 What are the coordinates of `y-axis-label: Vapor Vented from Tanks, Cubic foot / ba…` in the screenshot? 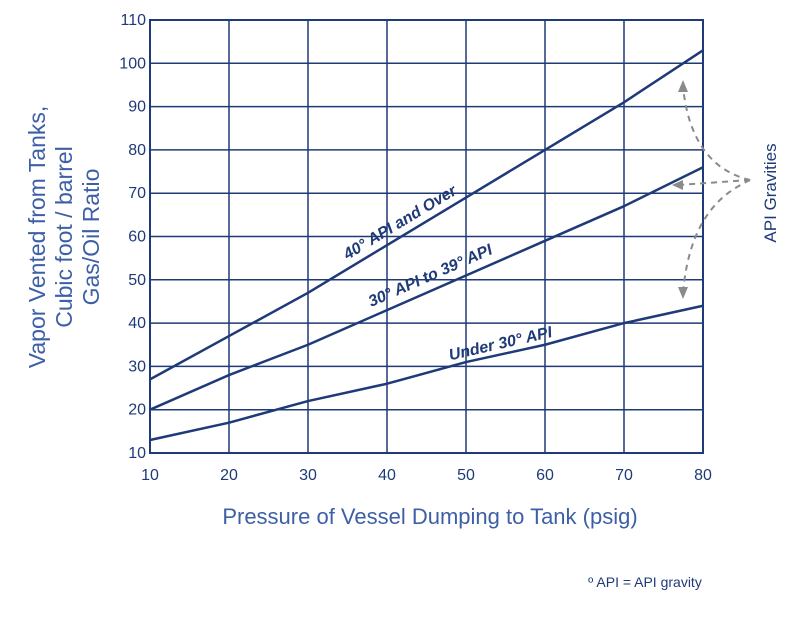 It's located at (64, 237).